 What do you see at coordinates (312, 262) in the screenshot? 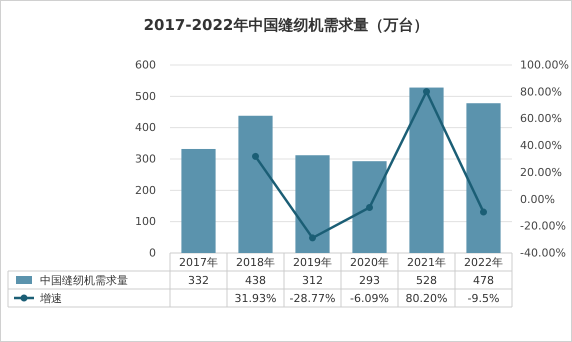
I see `x-tick-label: 2019年` at bounding box center [312, 262].